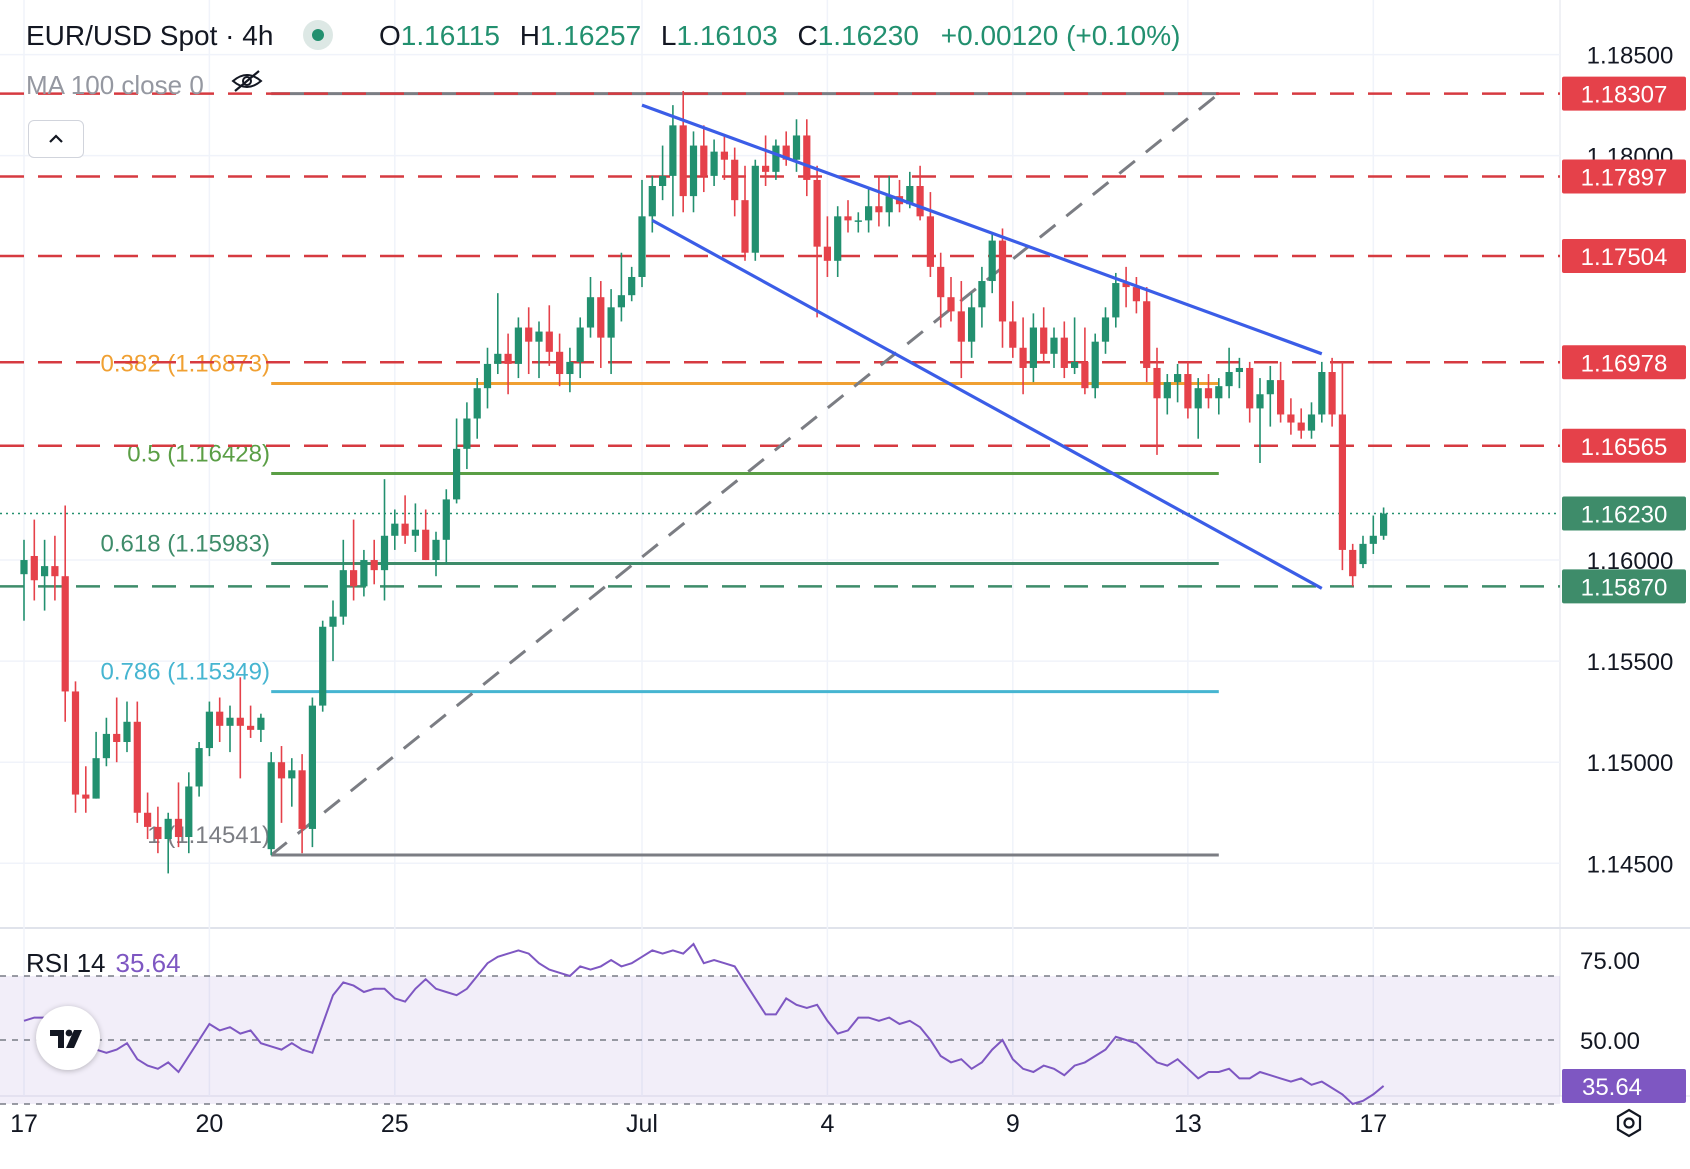 This screenshot has height=1169, width=1690. I want to click on rsi-legend: RSI 14 35.64, so click(103, 963).